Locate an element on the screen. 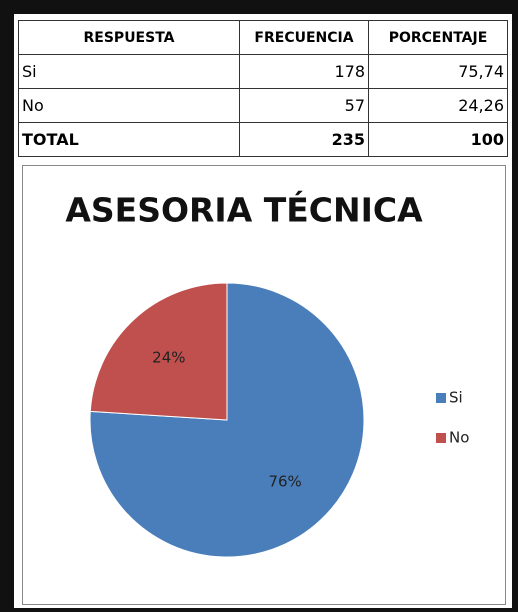 The width and height of the screenshot is (518, 612). row: No 57 24,26 is located at coordinates (263, 105).